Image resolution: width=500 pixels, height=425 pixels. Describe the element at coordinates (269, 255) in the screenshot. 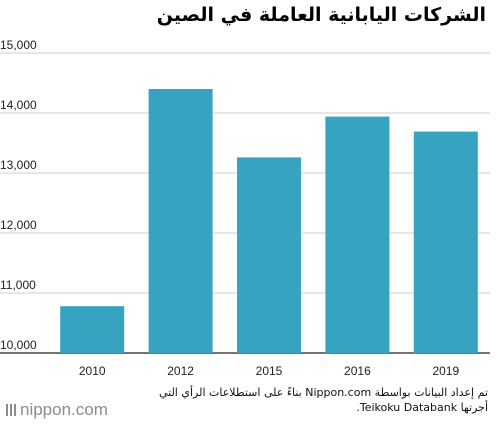

I see `bar-2015` at that location.